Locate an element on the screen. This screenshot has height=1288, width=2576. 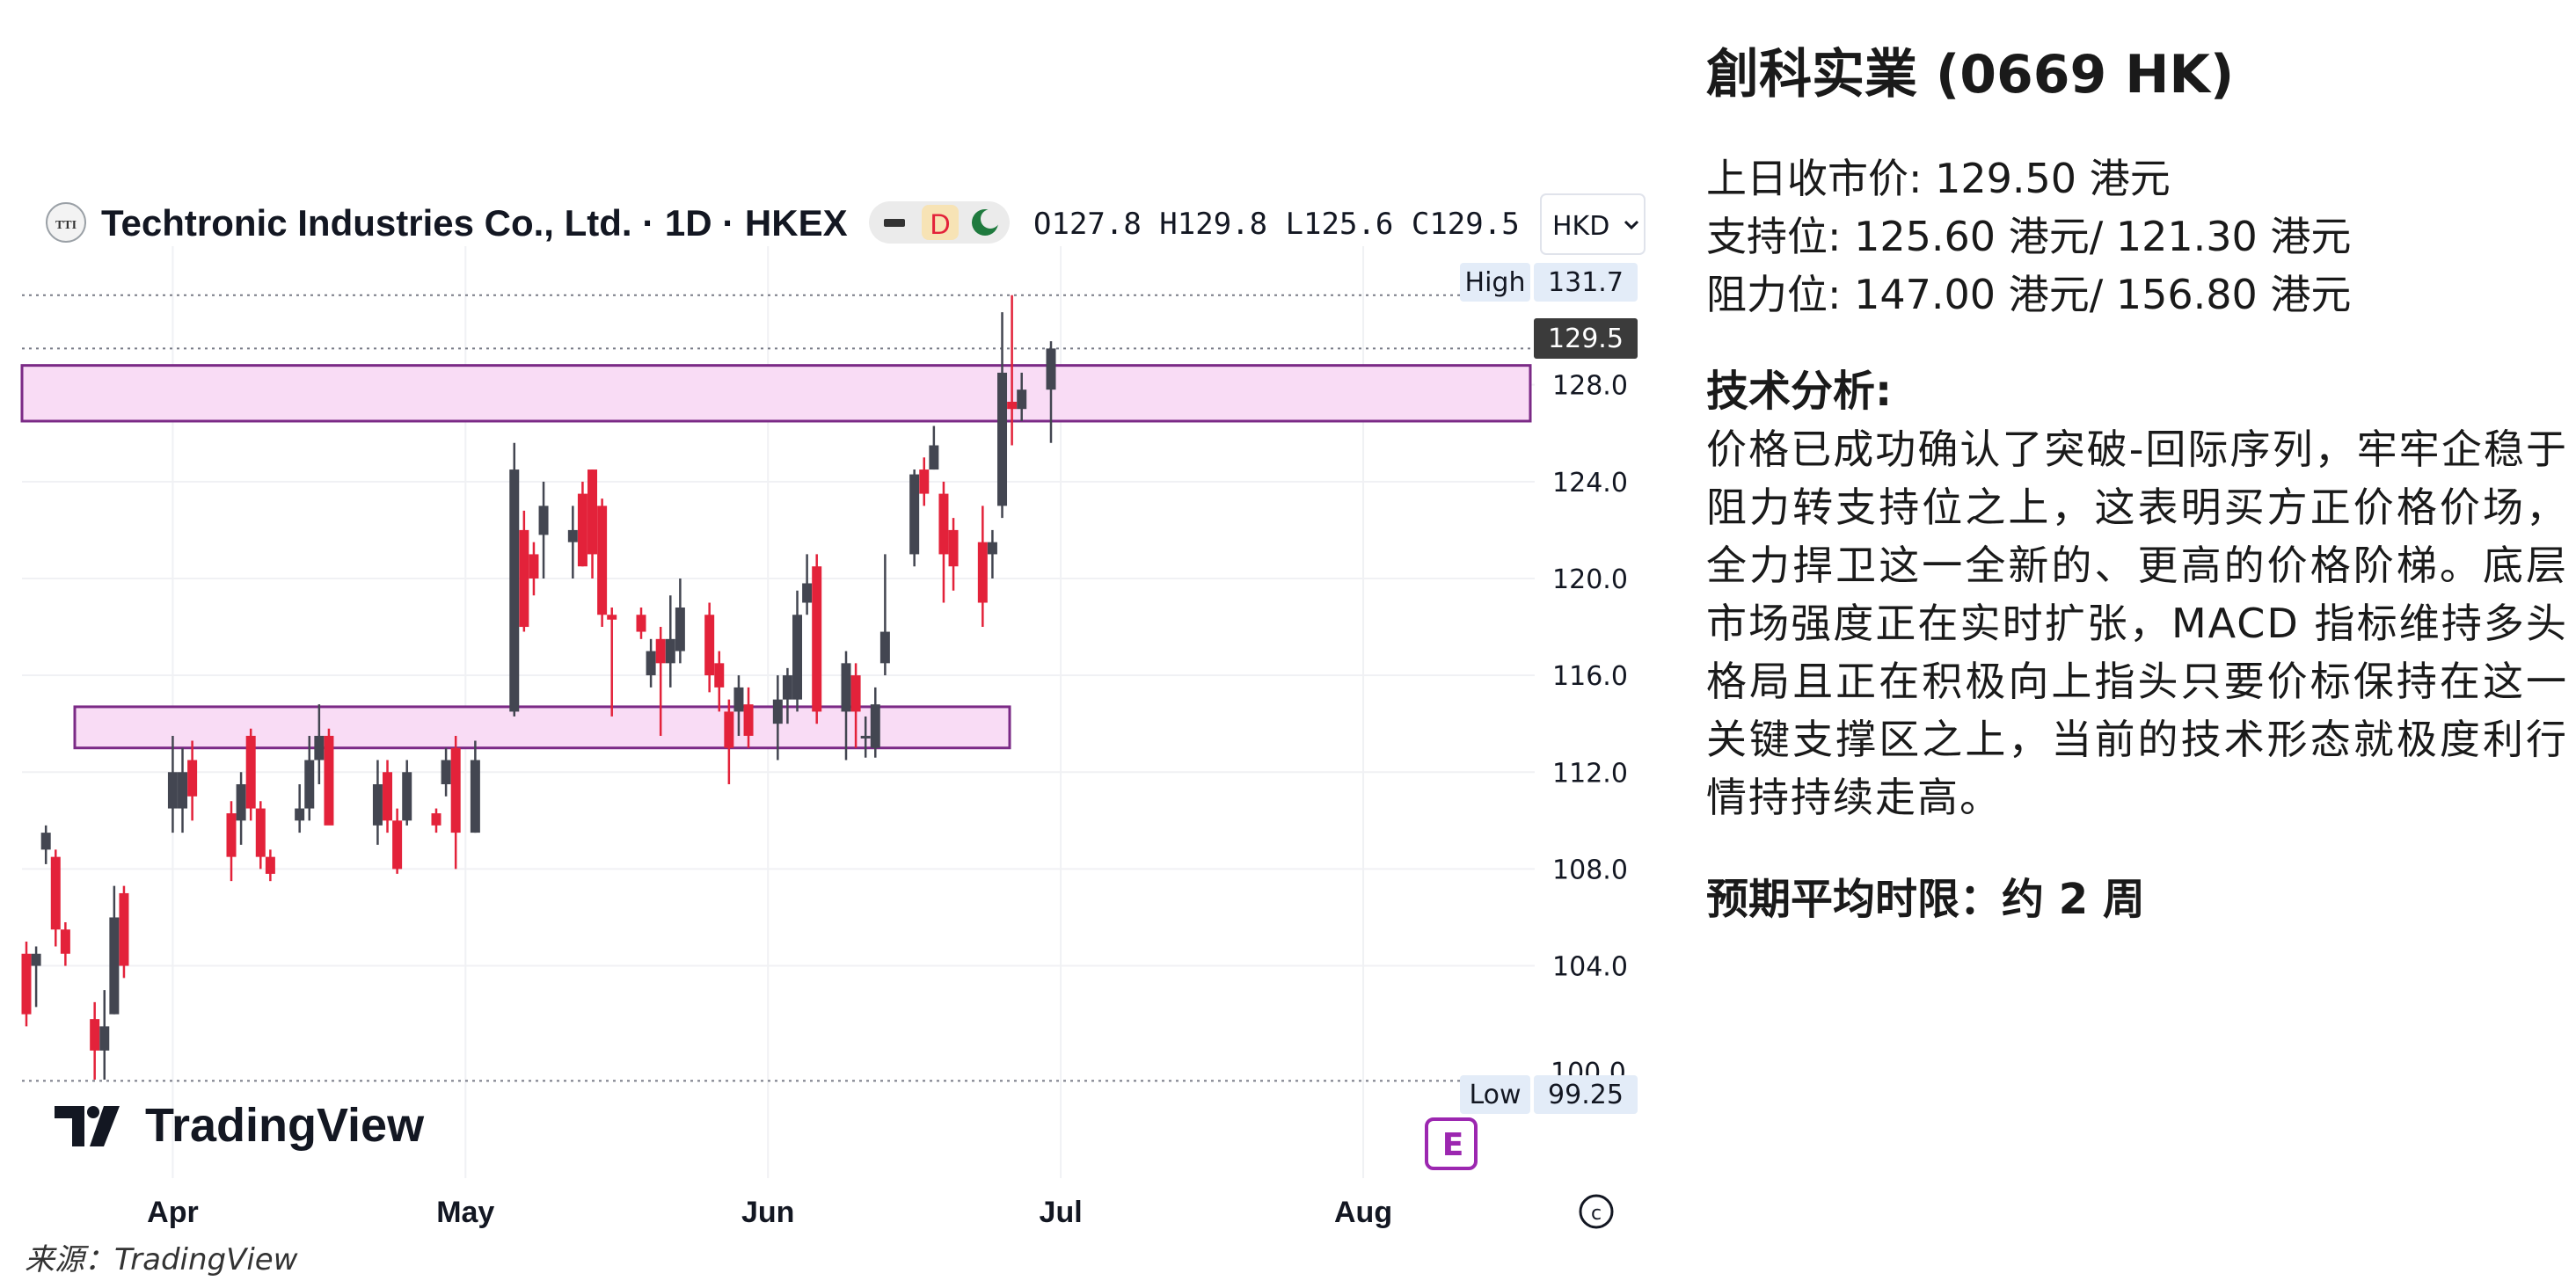
symbol-logo-text: TTI is located at coordinates (66, 225).